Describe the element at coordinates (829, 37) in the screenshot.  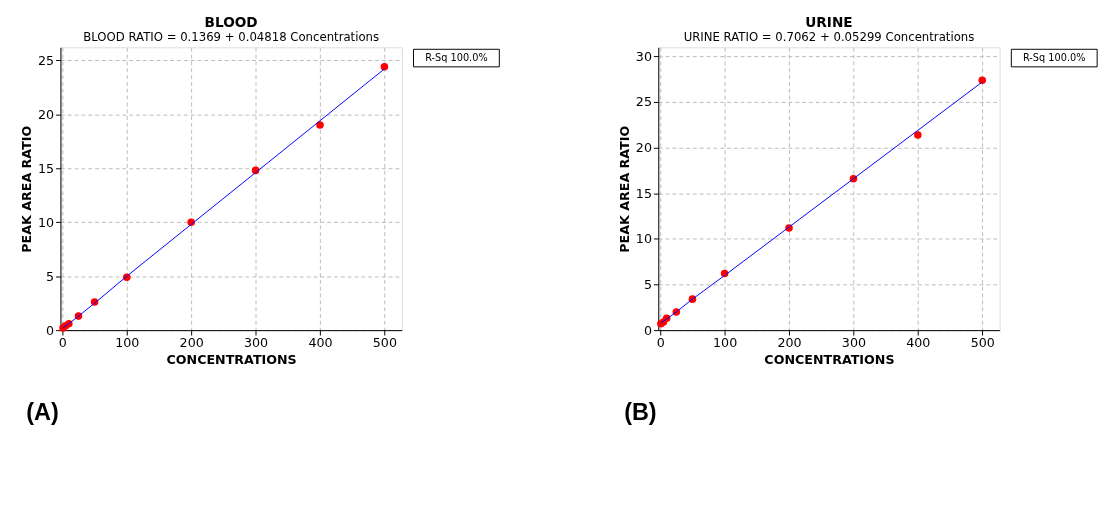
I see `chart-subtitle: URINE RATIO = 0.7062 + 0.05299 Concentrations` at that location.